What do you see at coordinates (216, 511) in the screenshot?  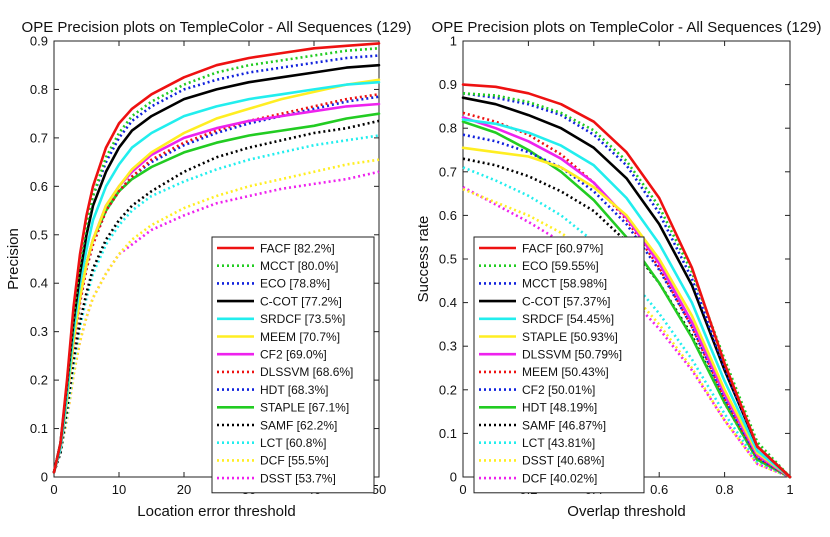 I see `x-axis-label: Location error threshold` at bounding box center [216, 511].